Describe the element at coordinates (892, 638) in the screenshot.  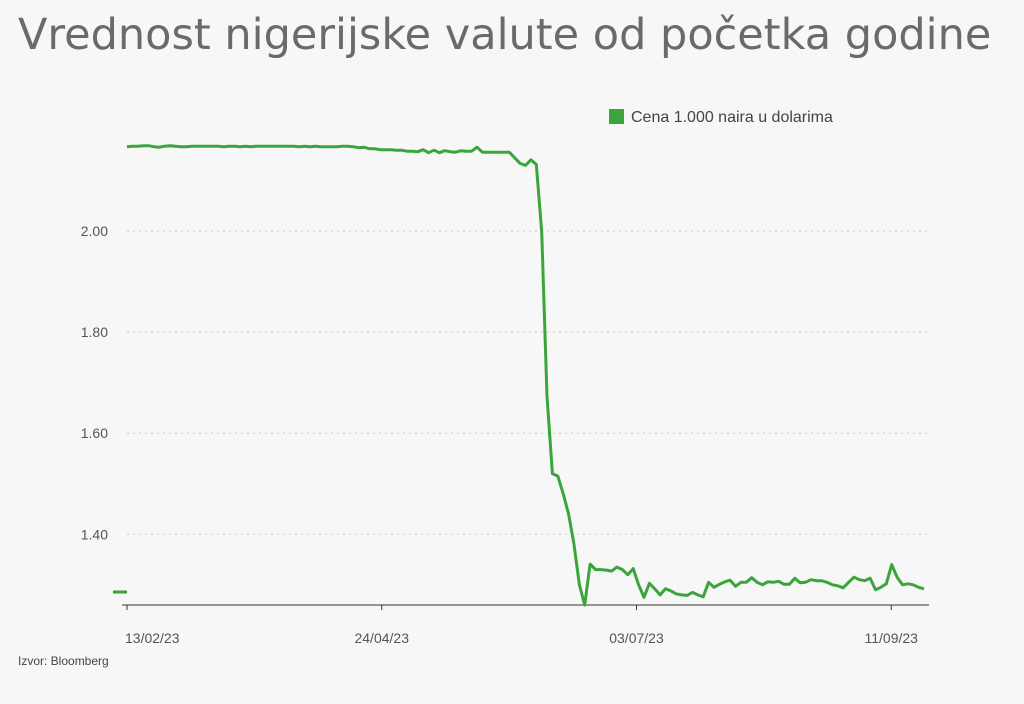
I see `x-tick-label: 11/09/23` at that location.